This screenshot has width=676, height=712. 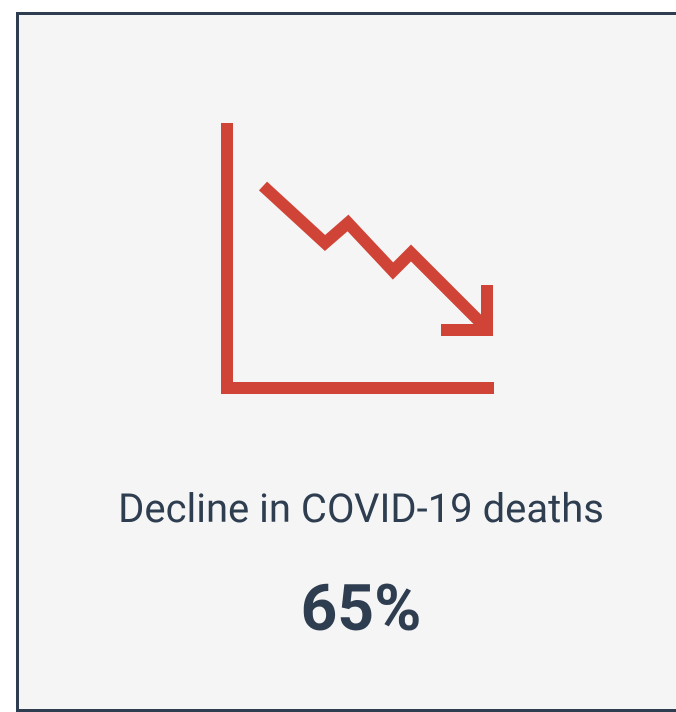 I want to click on stat-value: 65%, so click(x=361, y=608).